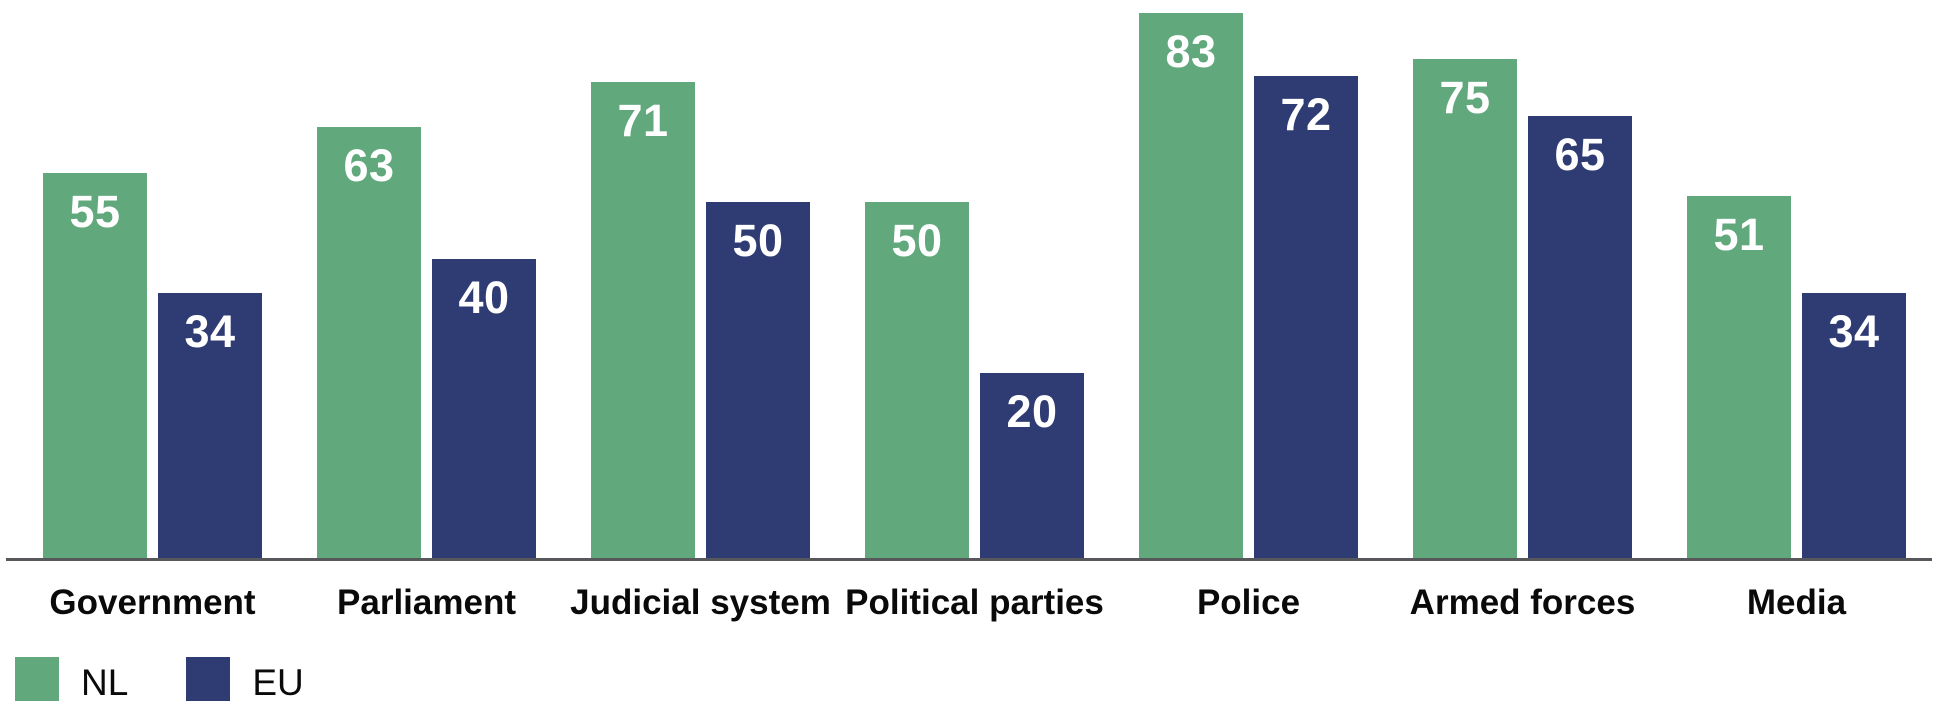  What do you see at coordinates (1739, 234) in the screenshot?
I see `bar-value-label: 51` at bounding box center [1739, 234].